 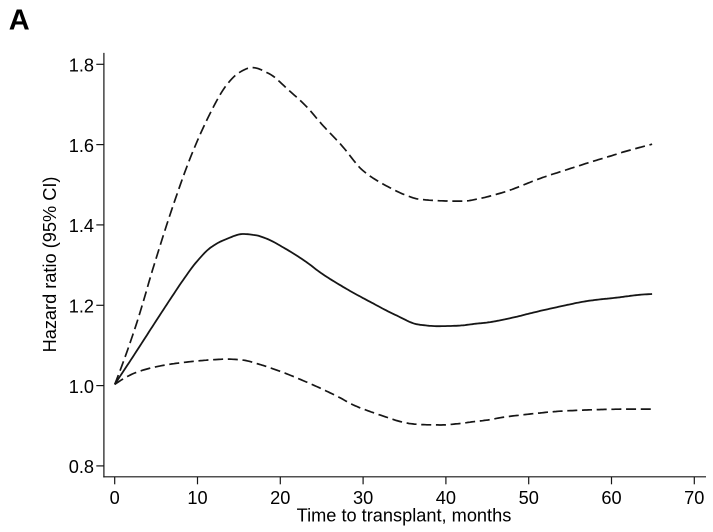 I want to click on svg-text: Hazard ratio (95% CI), so click(x=50, y=265).